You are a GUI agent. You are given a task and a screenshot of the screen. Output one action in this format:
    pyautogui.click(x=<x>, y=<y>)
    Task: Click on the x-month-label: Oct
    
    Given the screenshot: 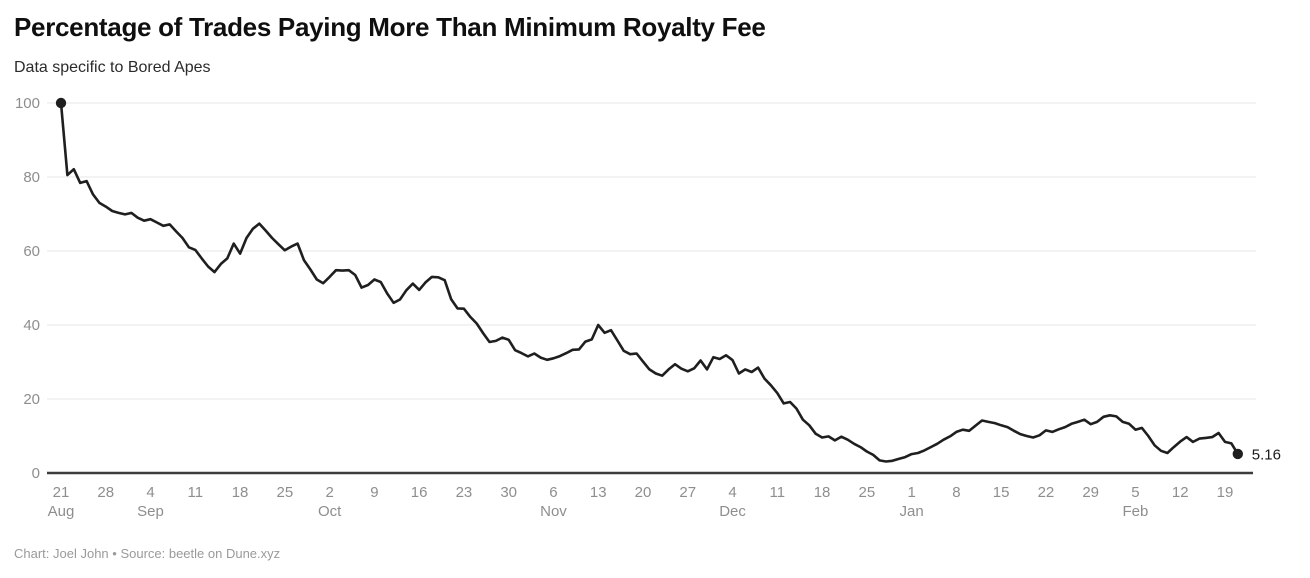 What is the action you would take?
    pyautogui.click(x=330, y=511)
    